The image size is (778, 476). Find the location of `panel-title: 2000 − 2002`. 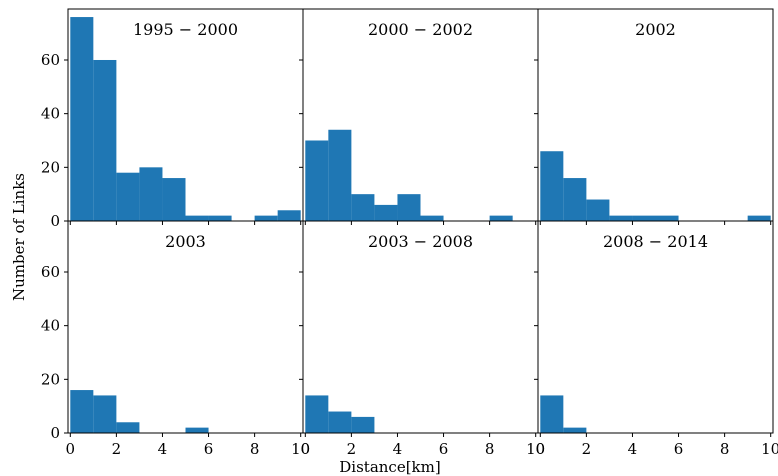

panel-title: 2000 − 2002 is located at coordinates (420, 29).